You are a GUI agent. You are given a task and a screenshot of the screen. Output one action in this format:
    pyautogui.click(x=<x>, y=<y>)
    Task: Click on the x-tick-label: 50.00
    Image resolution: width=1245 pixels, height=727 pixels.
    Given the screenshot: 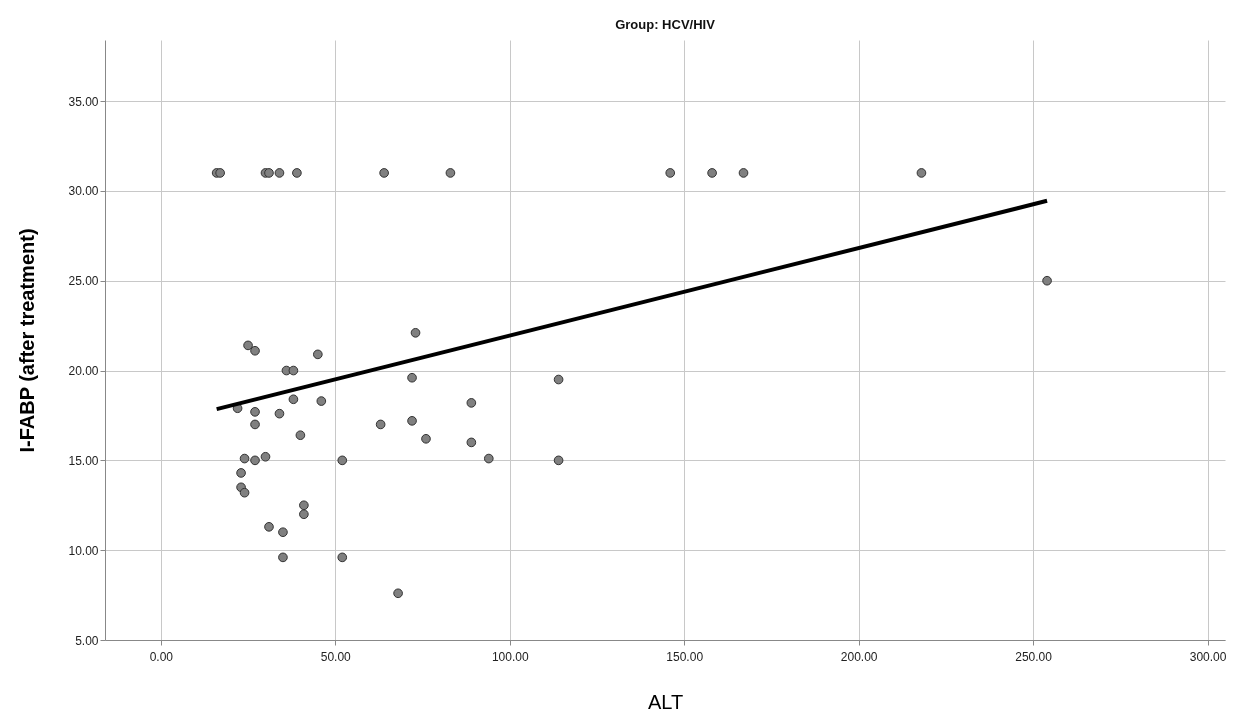 What is the action you would take?
    pyautogui.click(x=336, y=656)
    